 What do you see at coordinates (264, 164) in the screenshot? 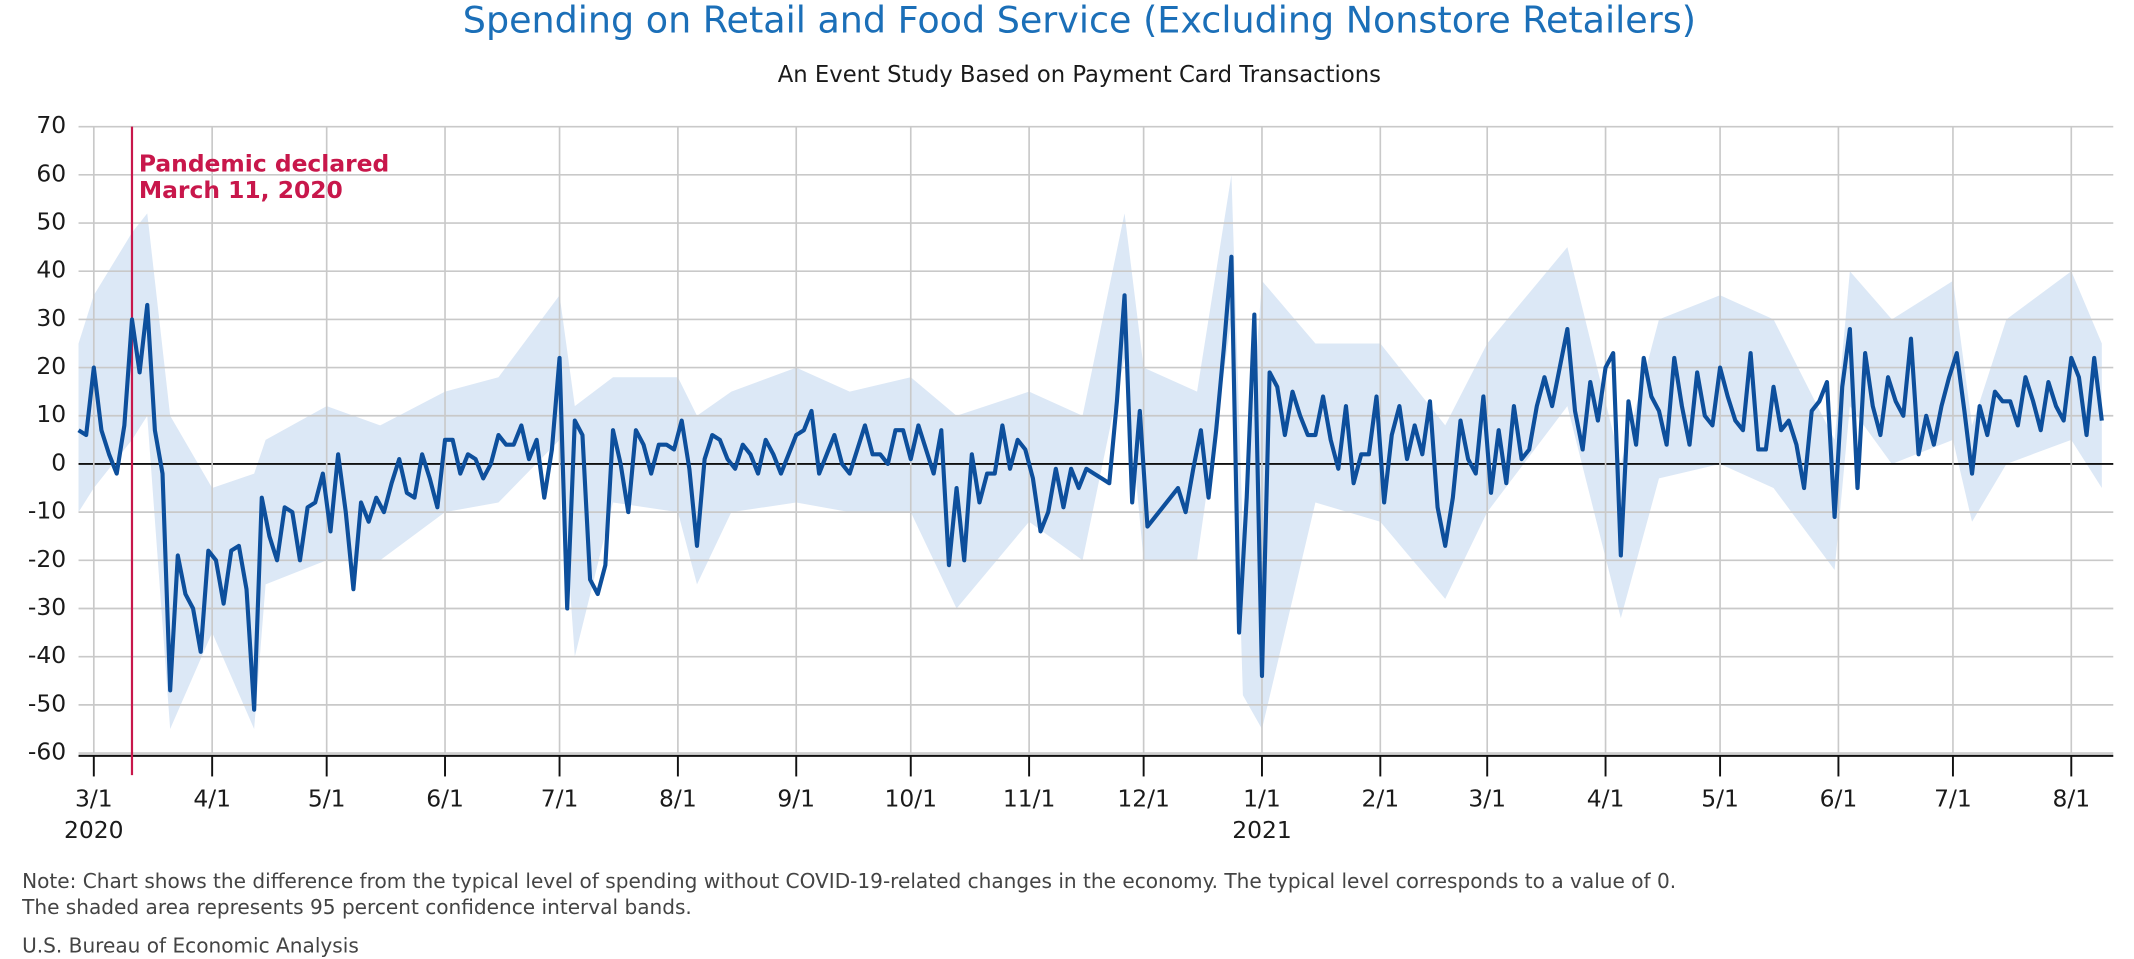
I see `annotation-text: Pandemic declared` at bounding box center [264, 164].